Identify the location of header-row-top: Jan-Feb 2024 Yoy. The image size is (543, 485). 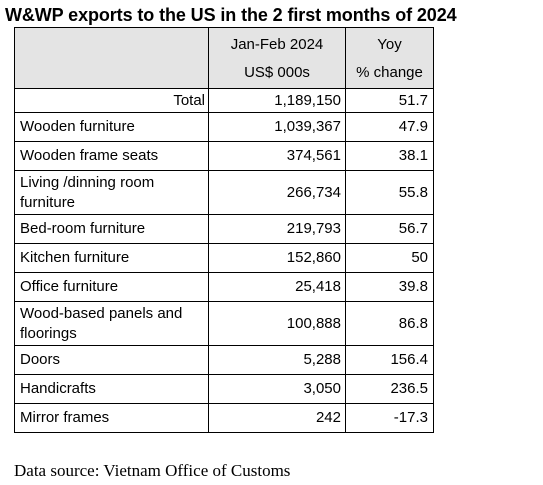
(224, 58).